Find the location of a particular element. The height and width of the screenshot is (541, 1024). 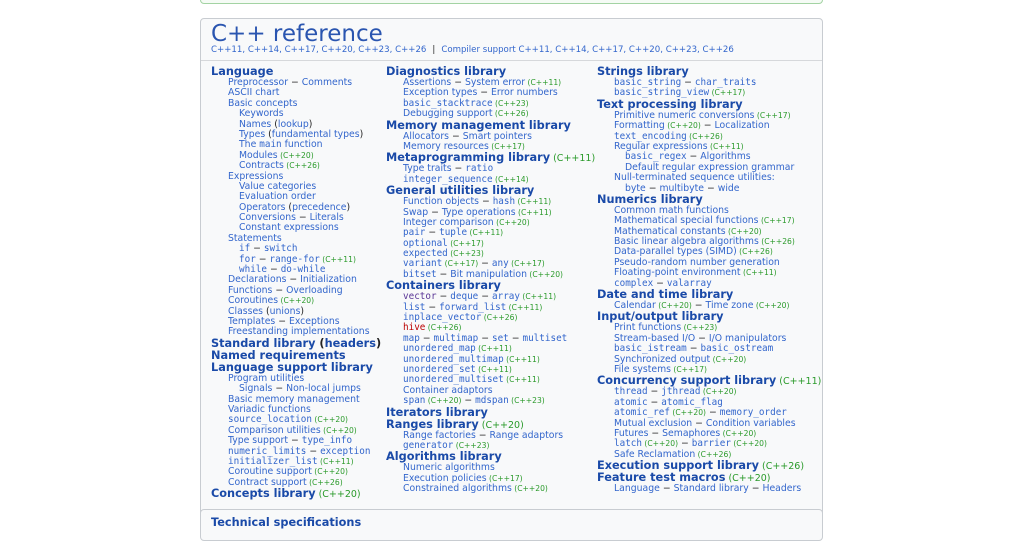

reference-link: Range adaptors is located at coordinates (526, 435).